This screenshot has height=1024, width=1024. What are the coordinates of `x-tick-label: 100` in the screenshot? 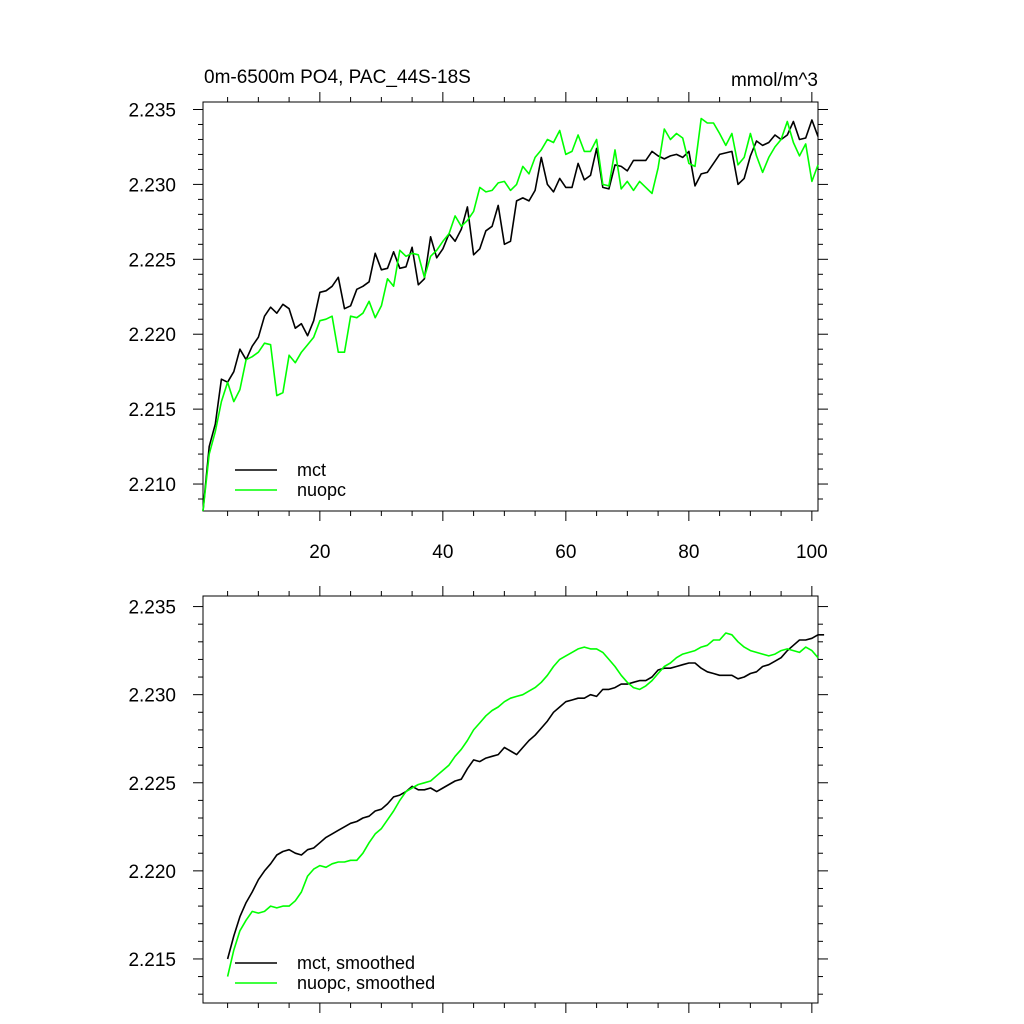 It's located at (812, 552).